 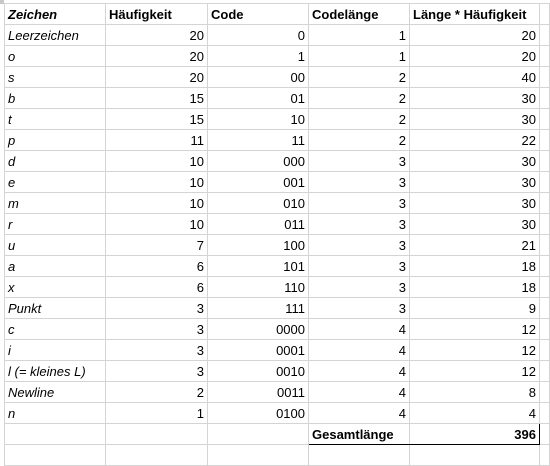 I want to click on cell-code: 110, so click(x=258, y=287).